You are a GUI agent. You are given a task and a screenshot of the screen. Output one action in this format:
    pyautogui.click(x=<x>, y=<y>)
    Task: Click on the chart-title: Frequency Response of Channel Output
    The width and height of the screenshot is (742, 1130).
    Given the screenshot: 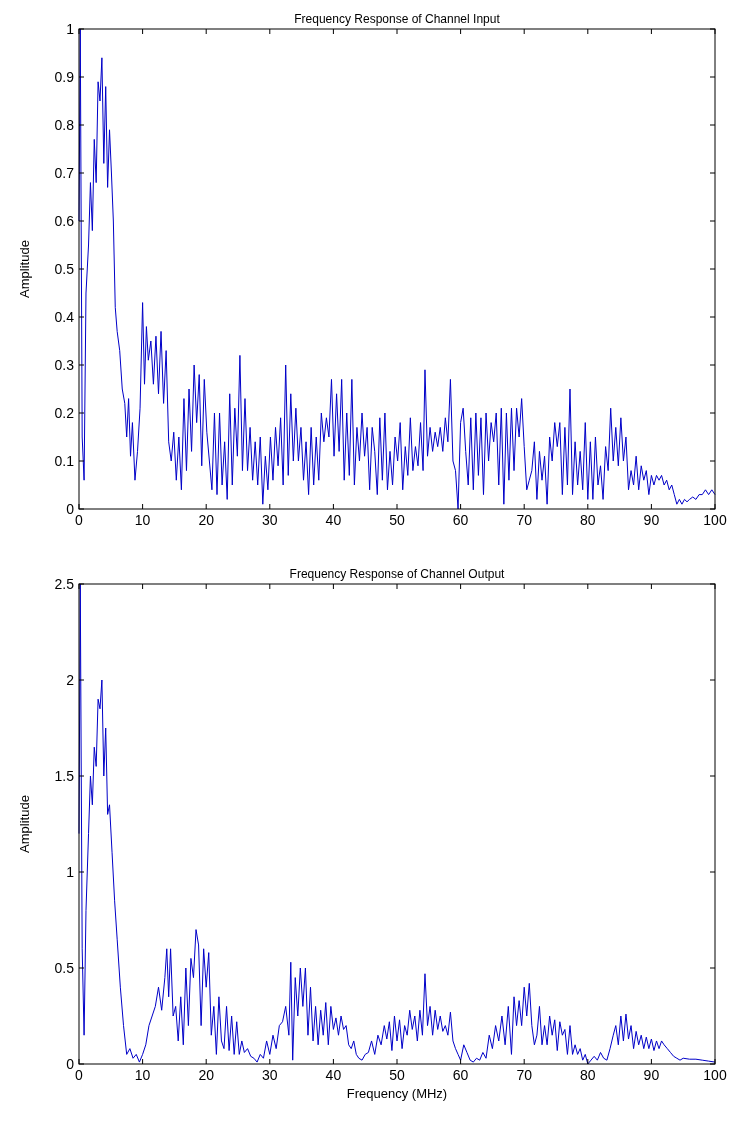 What is the action you would take?
    pyautogui.click(x=397, y=574)
    